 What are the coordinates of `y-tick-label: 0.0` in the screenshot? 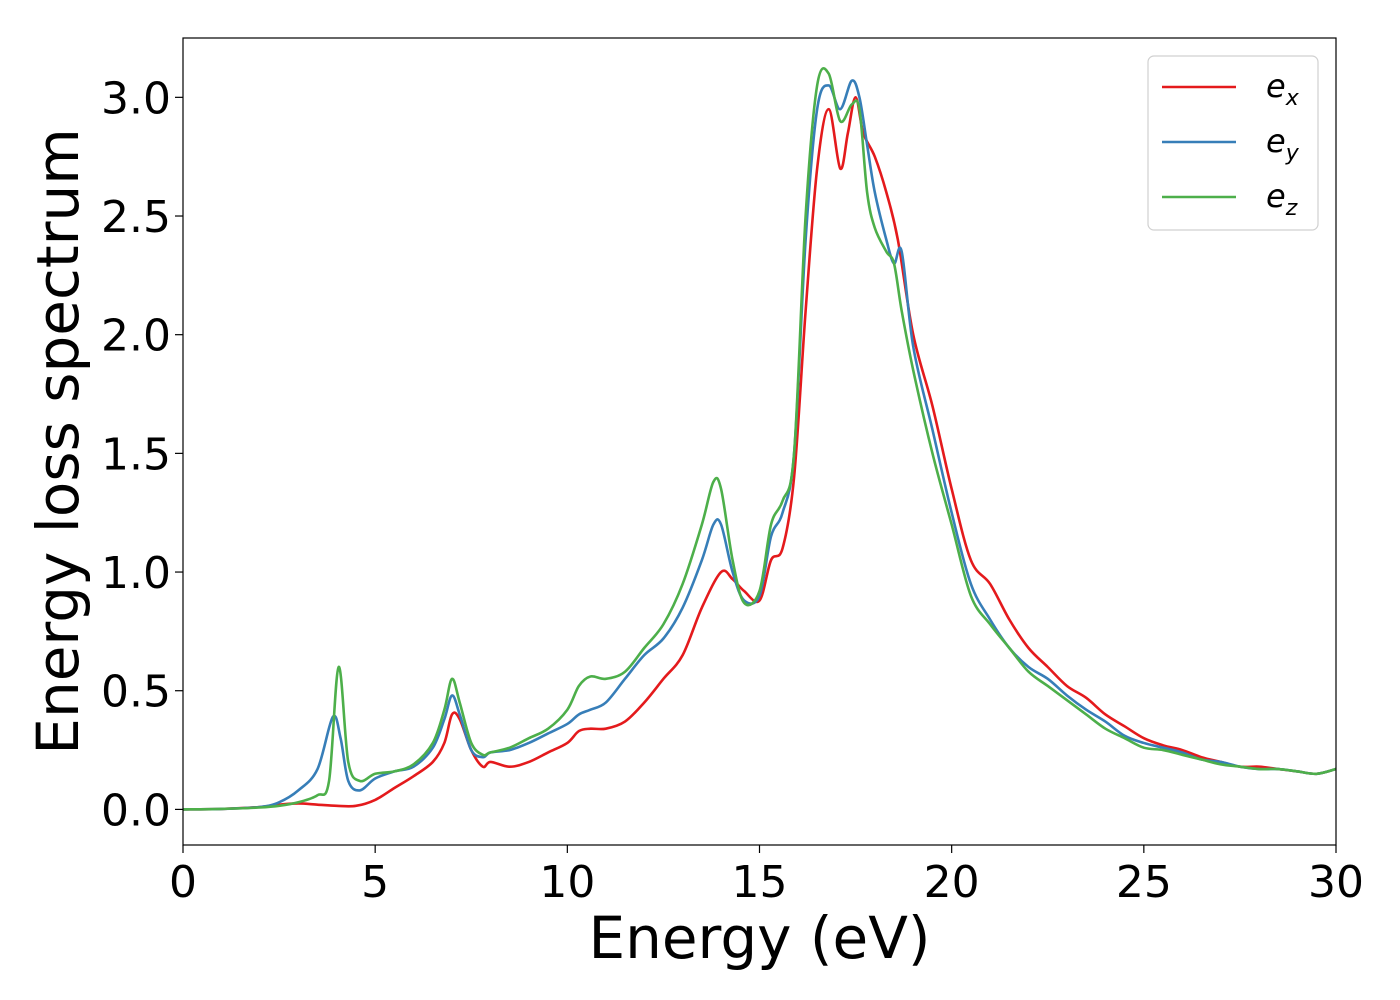 It's located at (136, 810).